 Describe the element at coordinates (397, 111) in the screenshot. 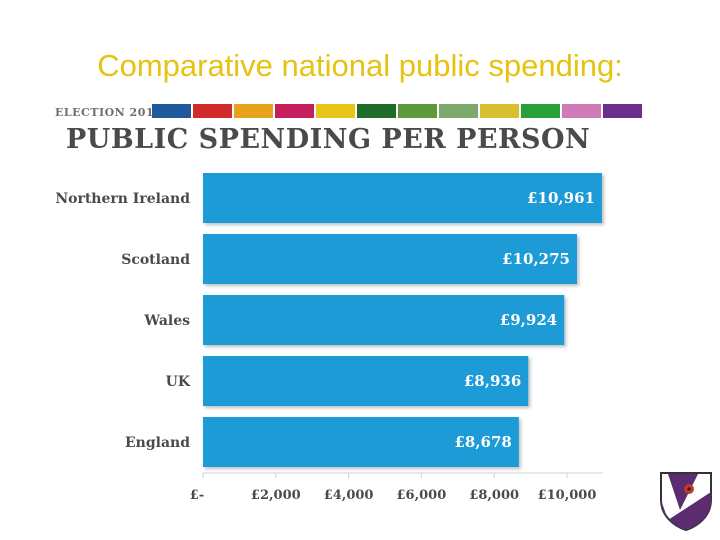

I see `party-color-strip` at that location.